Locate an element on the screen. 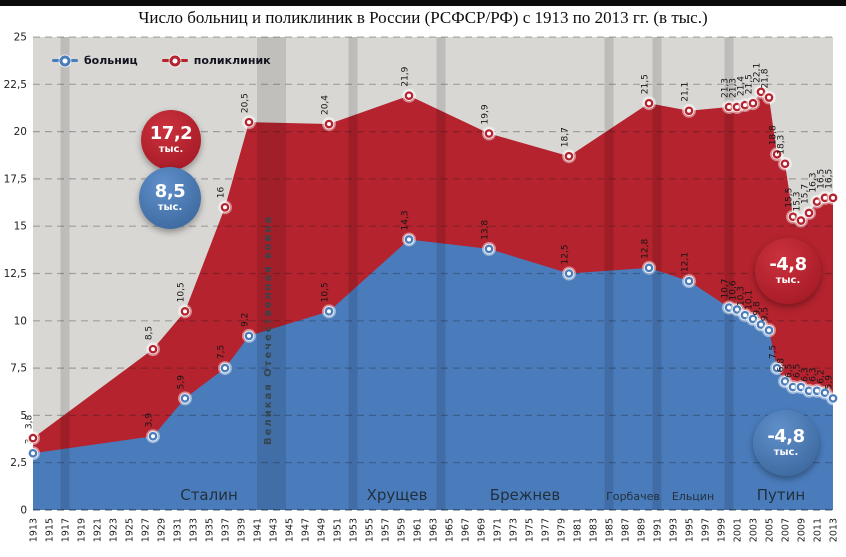  point-label: 9,8 is located at coordinates (758, 308).